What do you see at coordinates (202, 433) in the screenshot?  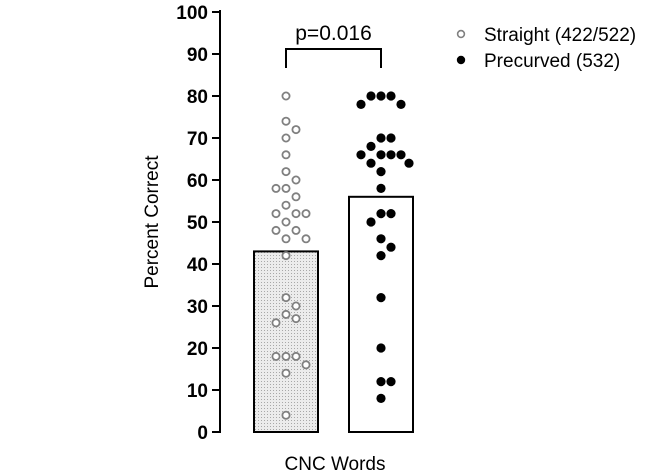 I see `y-tick-label: 0` at bounding box center [202, 433].